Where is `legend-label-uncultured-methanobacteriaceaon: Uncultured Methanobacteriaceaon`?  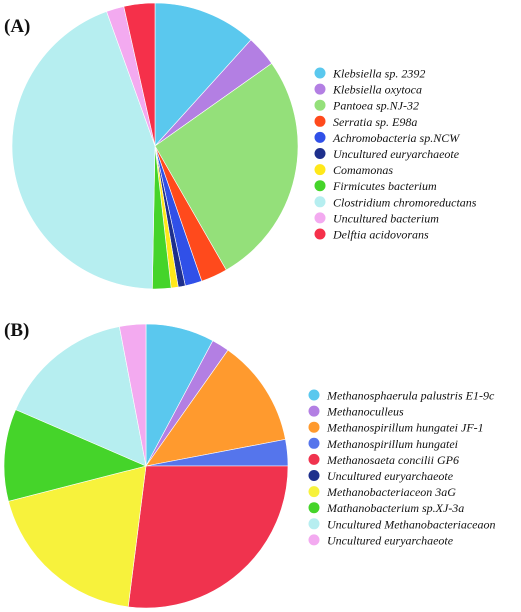 legend-label-uncultured-methanobacteriaceaon: Uncultured Methanobacteriaceaon is located at coordinates (411, 524).